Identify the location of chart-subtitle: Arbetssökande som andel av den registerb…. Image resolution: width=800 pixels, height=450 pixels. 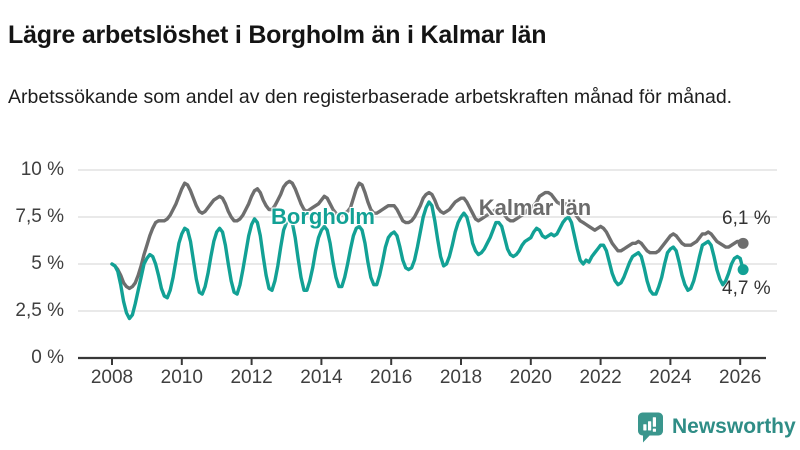
(370, 96).